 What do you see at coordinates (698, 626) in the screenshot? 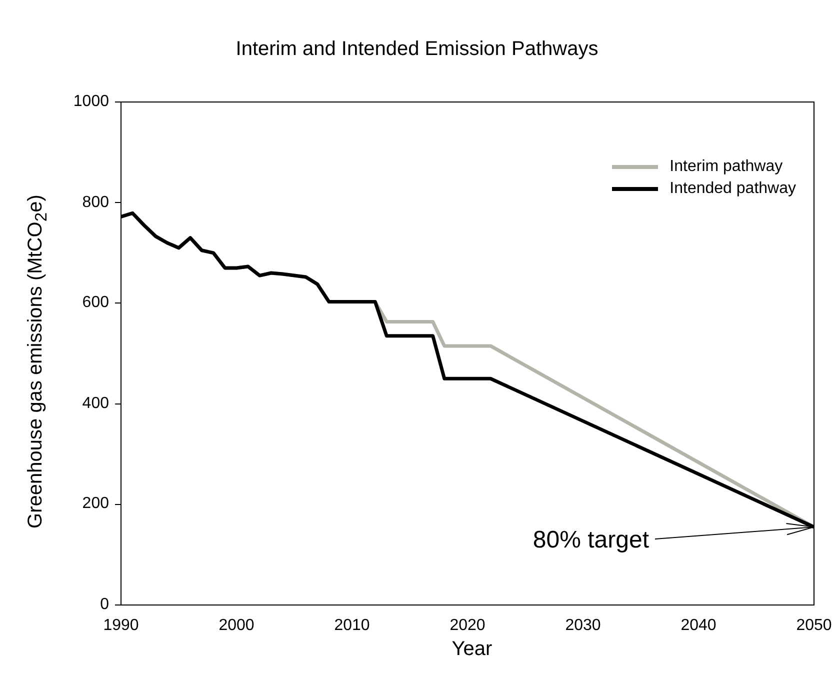
I see `x-tick-label: 2040` at bounding box center [698, 626].